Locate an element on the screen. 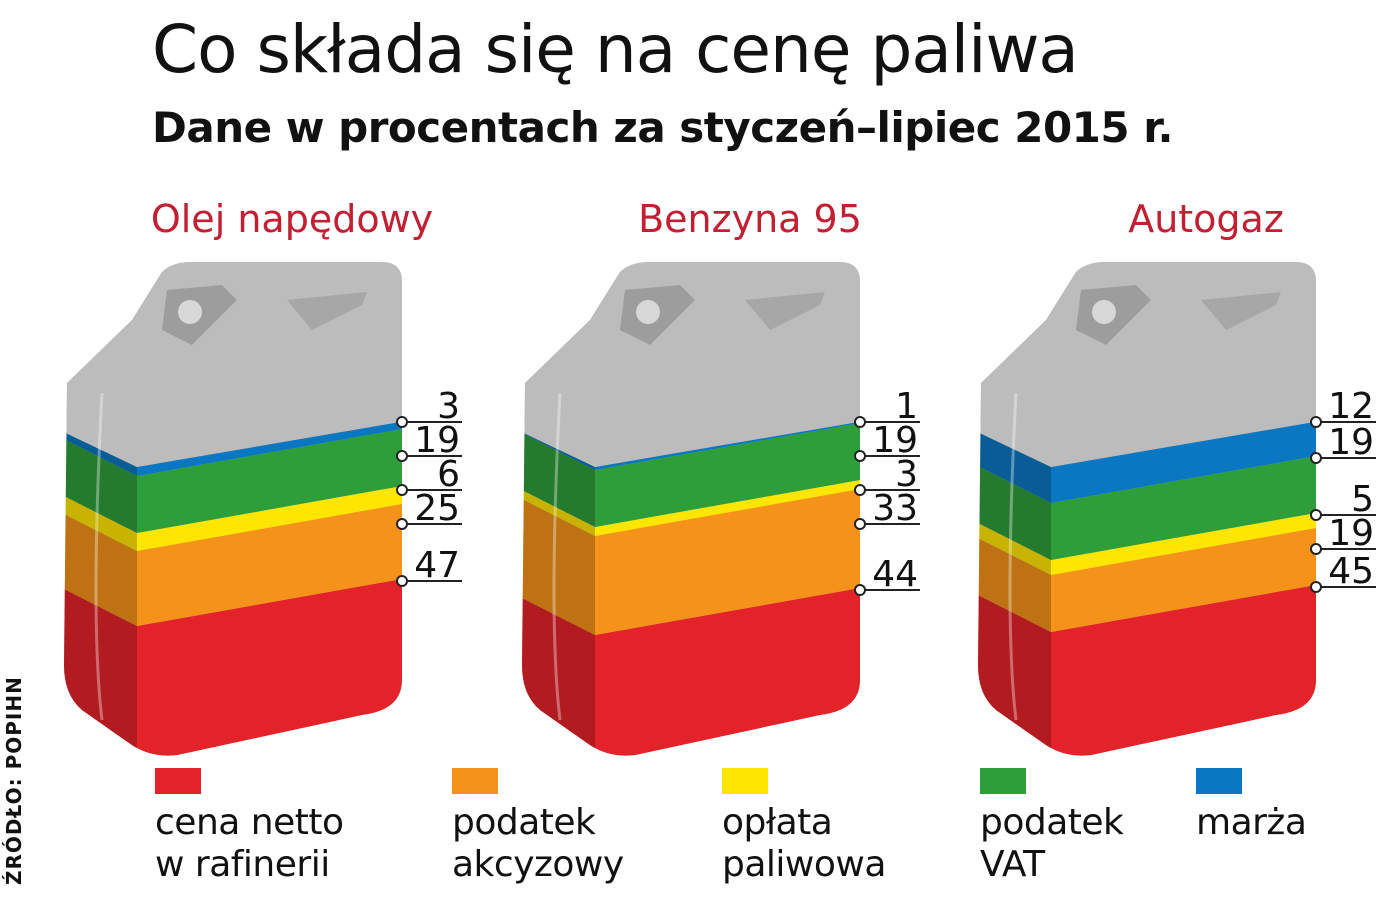 This screenshot has height=900, width=1400. legend-item-akcyza: podatek akcyzowy is located at coordinates (538, 827).